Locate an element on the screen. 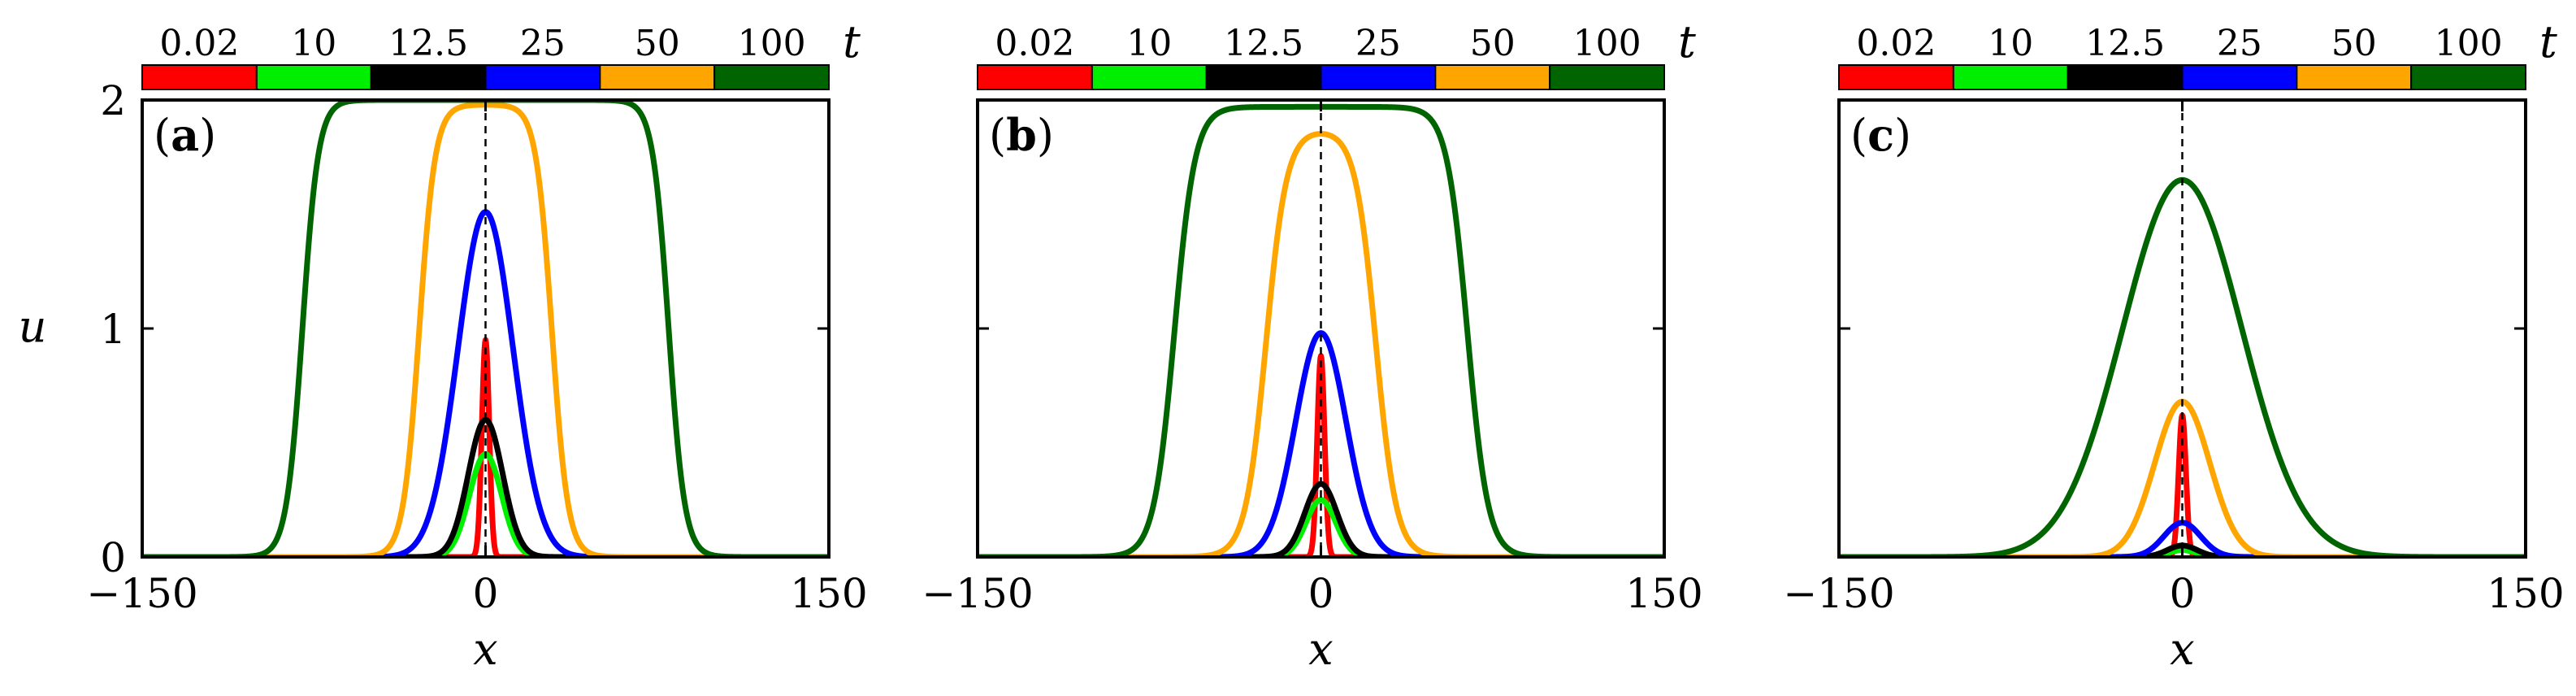  panel-label: (c) is located at coordinates (1880, 135).